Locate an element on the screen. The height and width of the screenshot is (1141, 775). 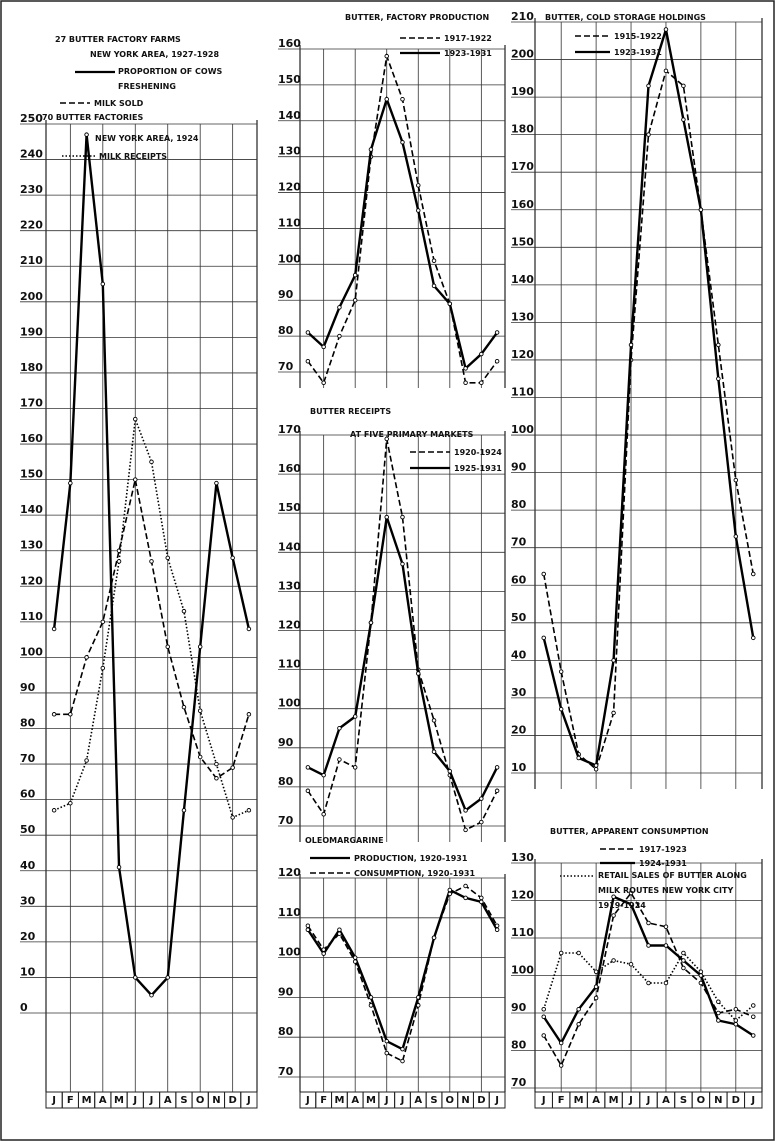
y-tick-label: 20 is located at coordinates (519, 729).